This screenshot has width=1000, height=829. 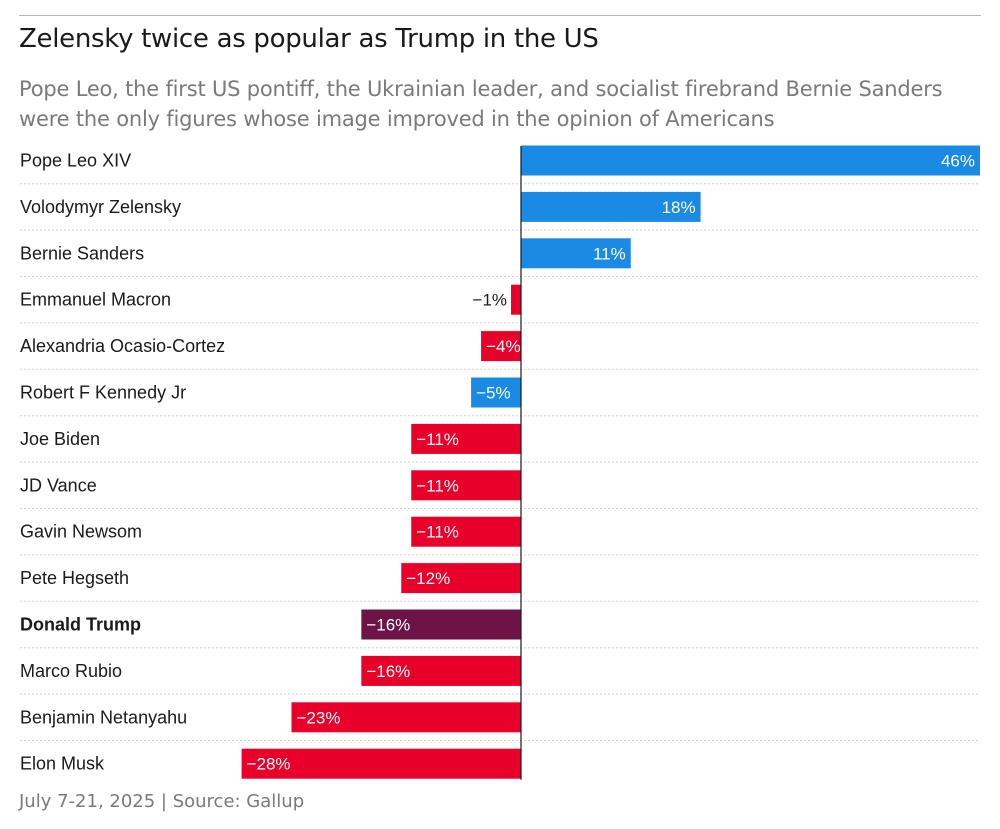 I want to click on category-label: JD Vance, so click(x=58, y=485).